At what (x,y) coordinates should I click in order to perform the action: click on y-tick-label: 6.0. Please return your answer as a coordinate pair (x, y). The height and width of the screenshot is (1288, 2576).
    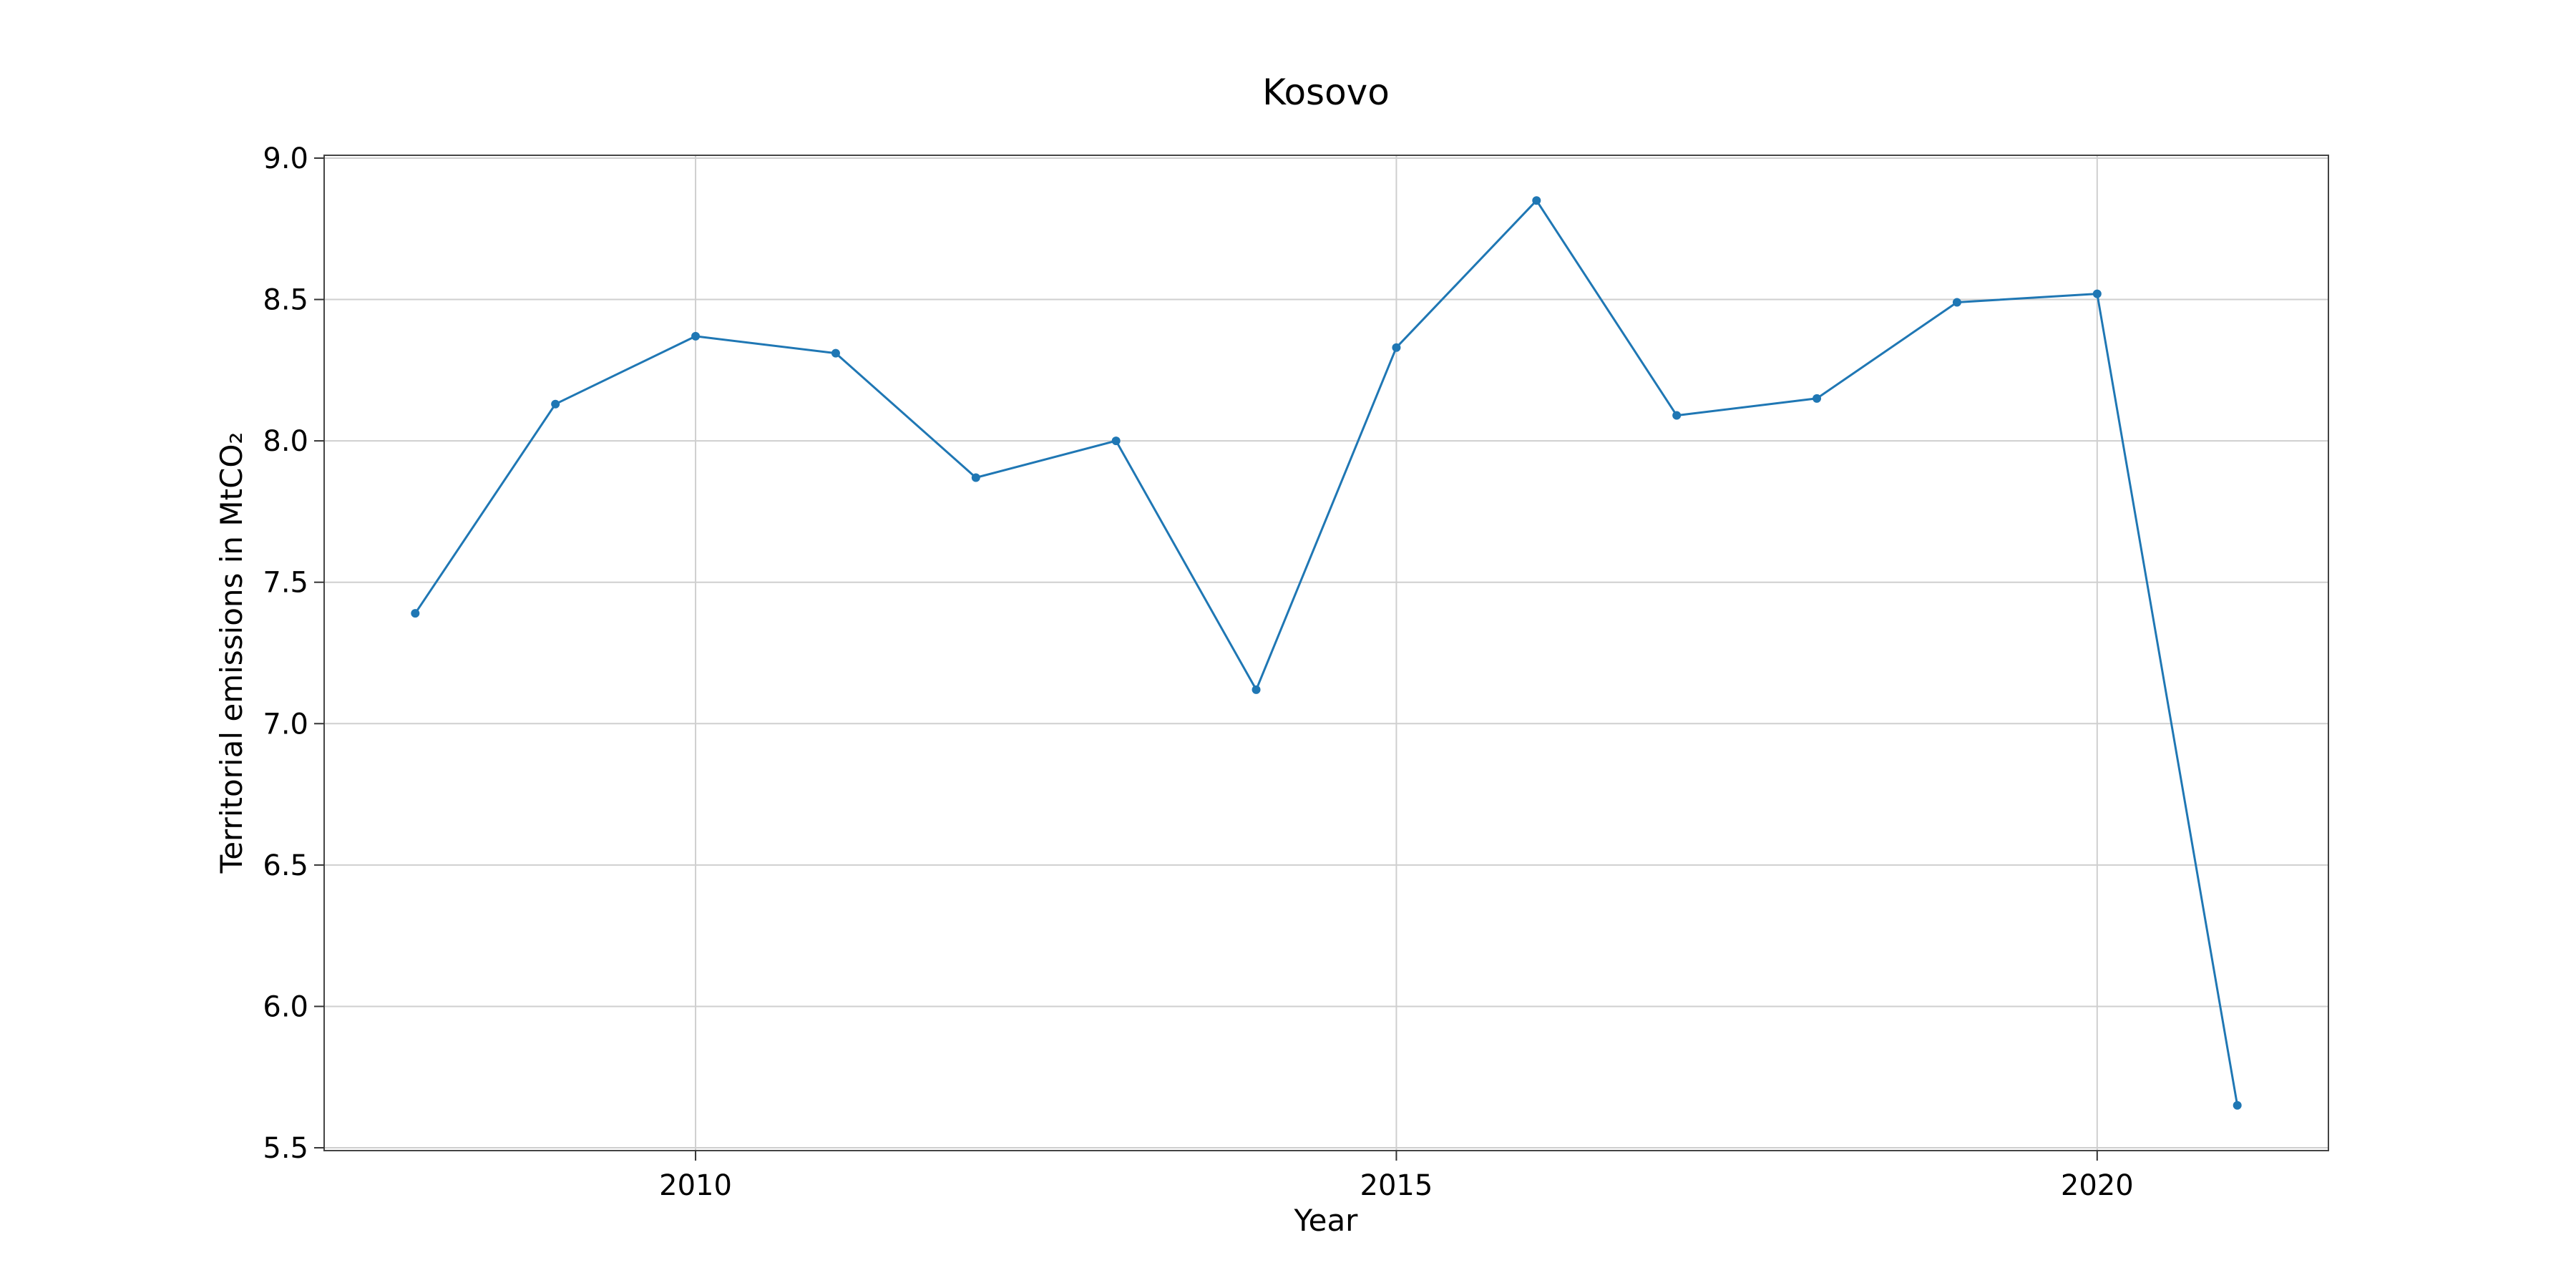
    Looking at the image, I should click on (285, 1006).